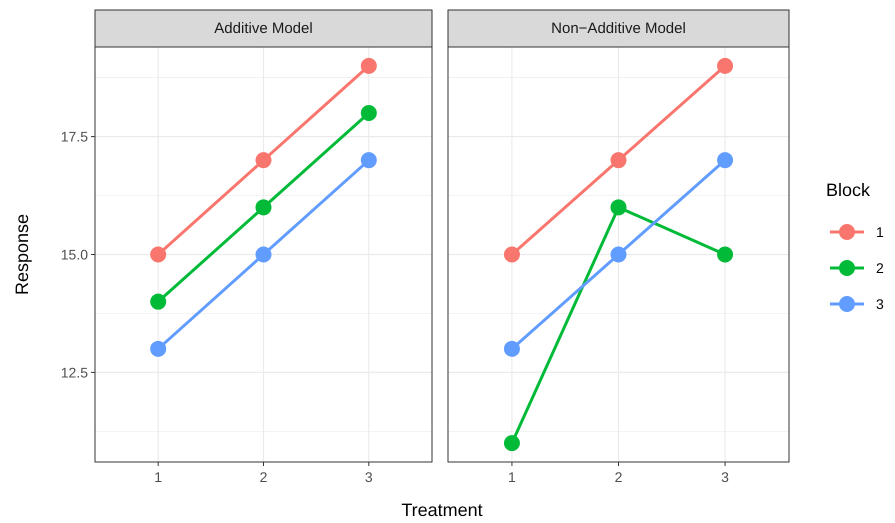 This screenshot has height=523, width=895. Describe the element at coordinates (263, 28) in the screenshot. I see `chart-title: Additive Model` at that location.